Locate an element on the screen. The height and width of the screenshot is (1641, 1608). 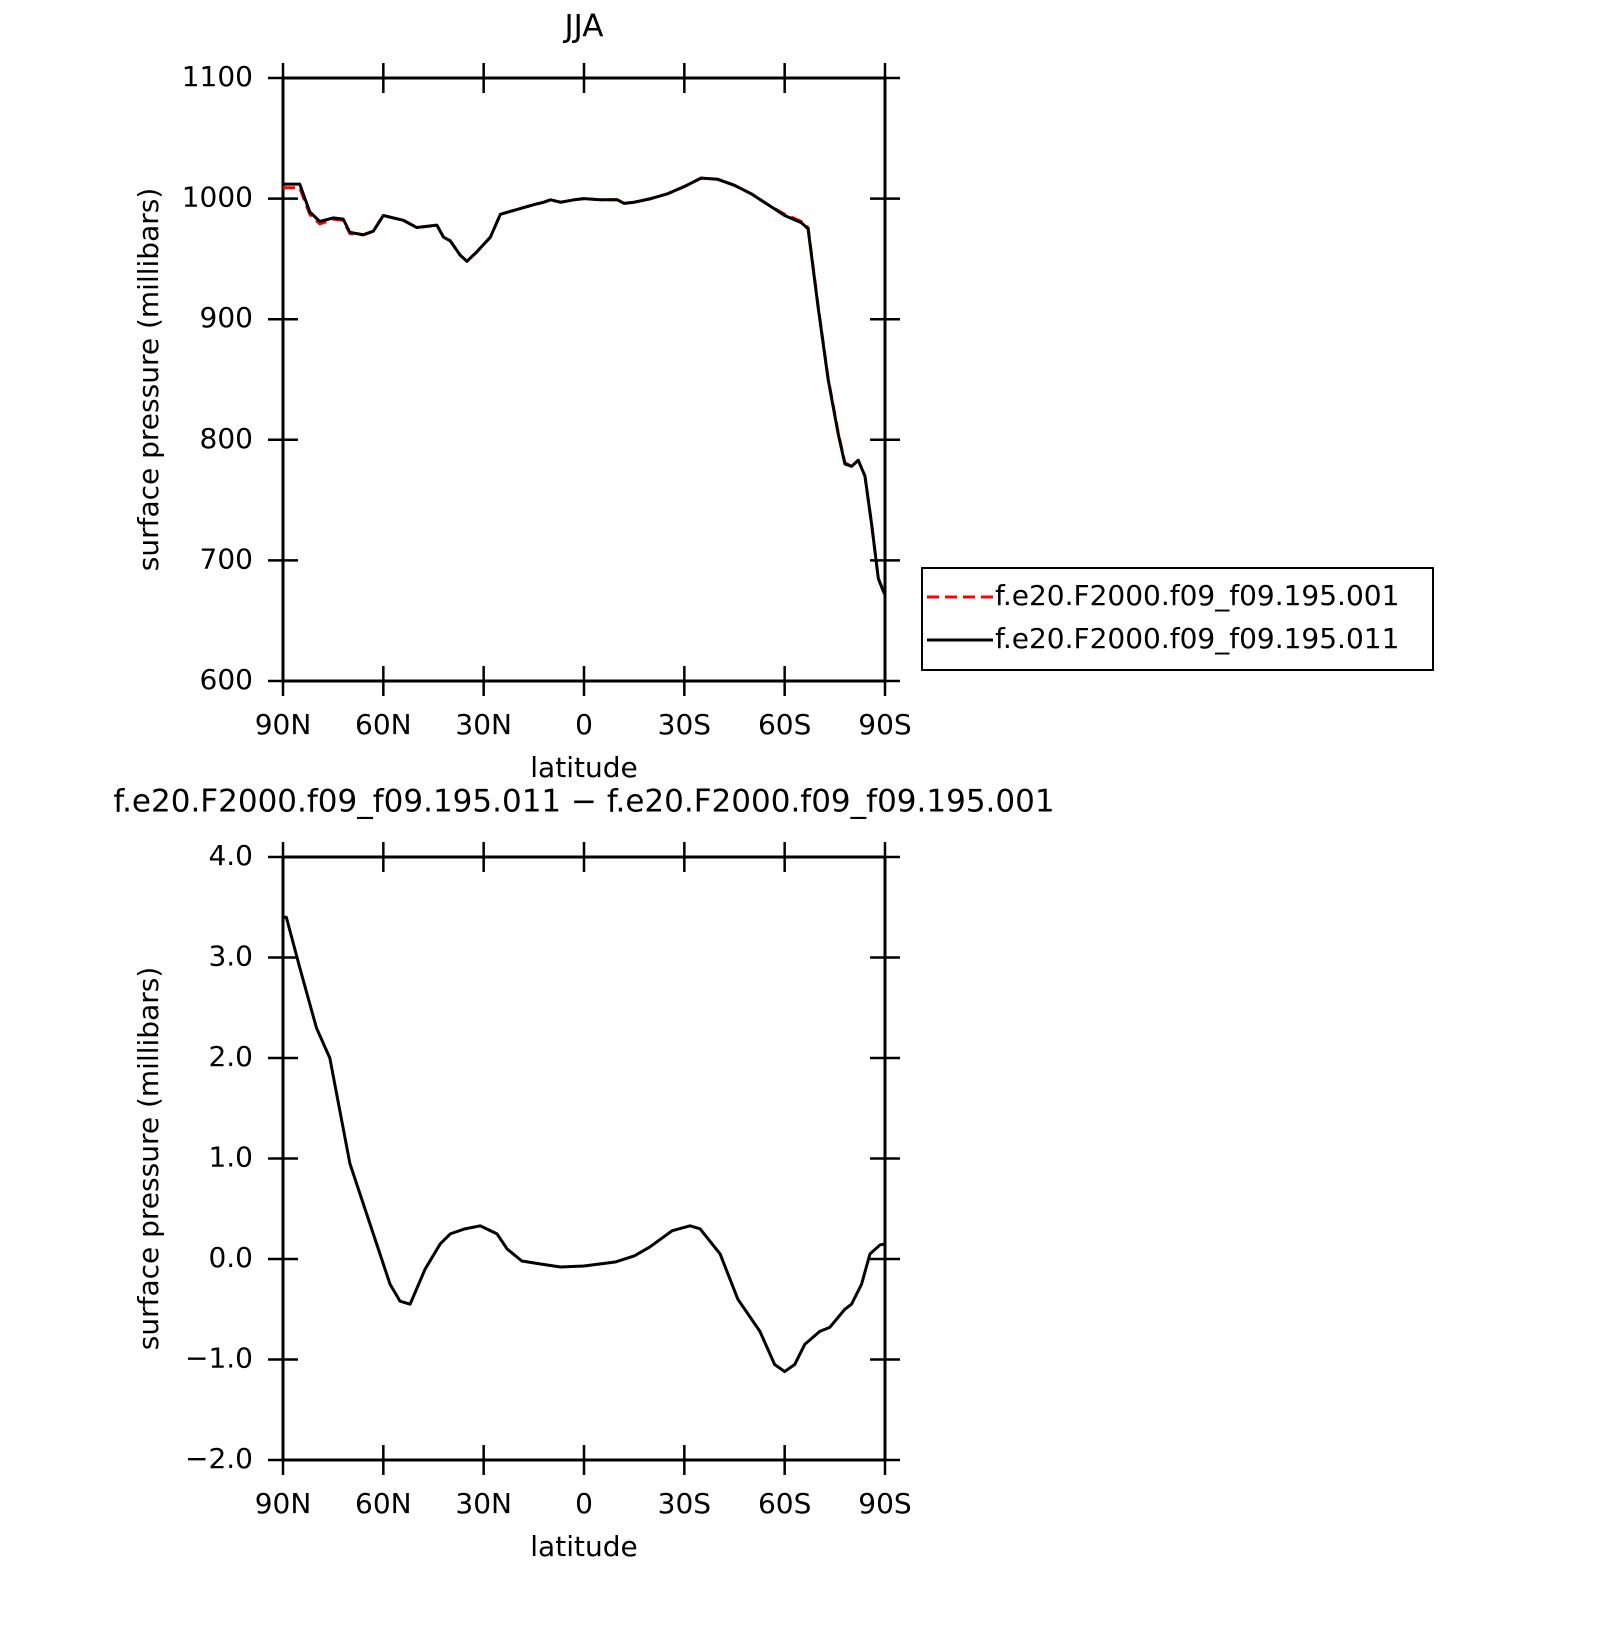
y-tick-label: 3.0 is located at coordinates (230, 956).